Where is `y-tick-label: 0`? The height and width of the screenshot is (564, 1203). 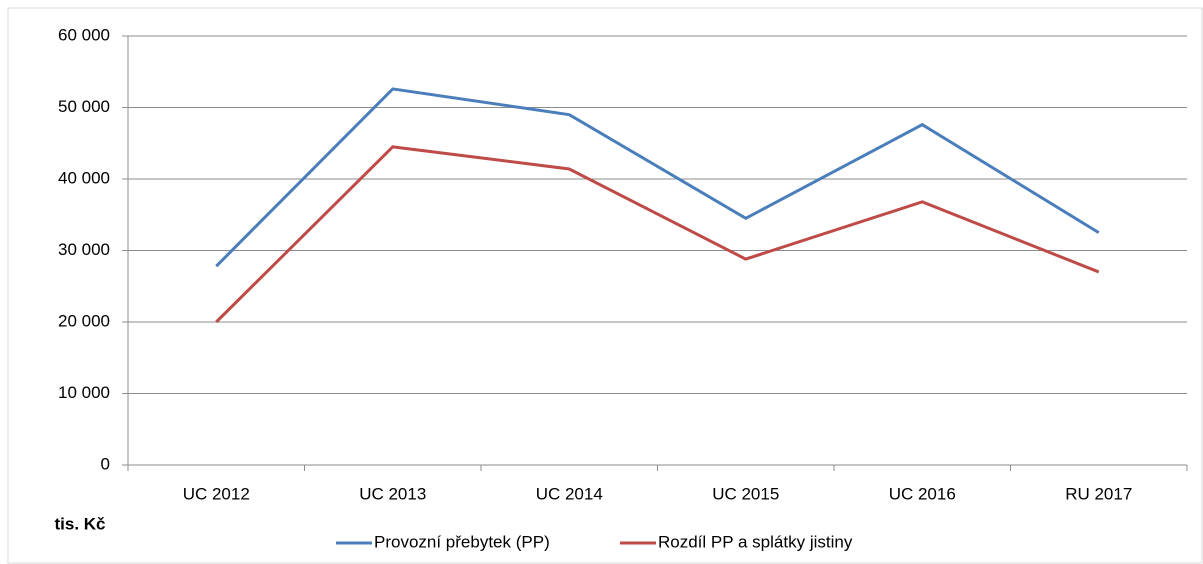 y-tick-label: 0 is located at coordinates (105, 463).